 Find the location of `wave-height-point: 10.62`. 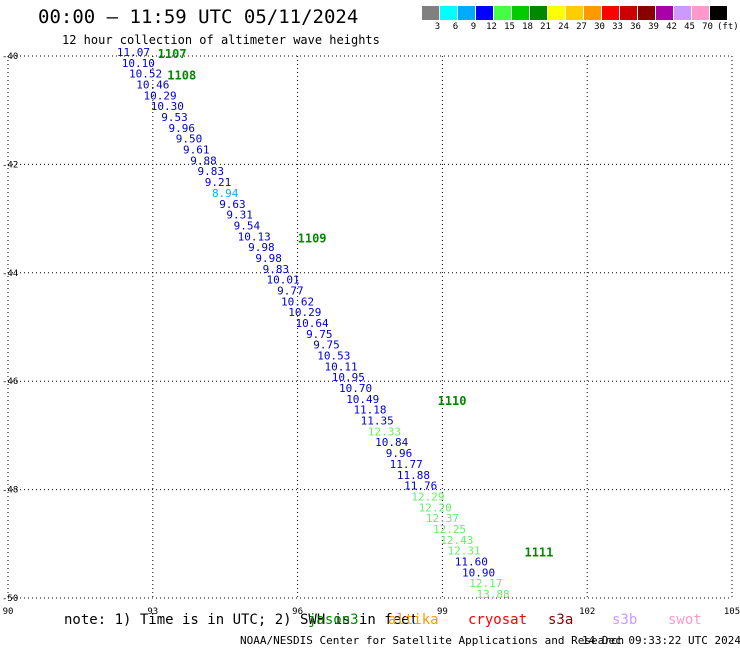

wave-height-point: 10.62 is located at coordinates (297, 301).